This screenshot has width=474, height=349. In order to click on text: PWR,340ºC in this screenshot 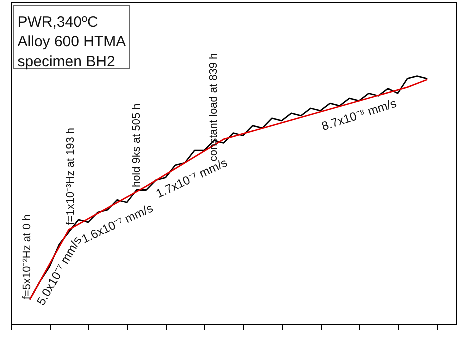, I will do `click(58, 22)`.